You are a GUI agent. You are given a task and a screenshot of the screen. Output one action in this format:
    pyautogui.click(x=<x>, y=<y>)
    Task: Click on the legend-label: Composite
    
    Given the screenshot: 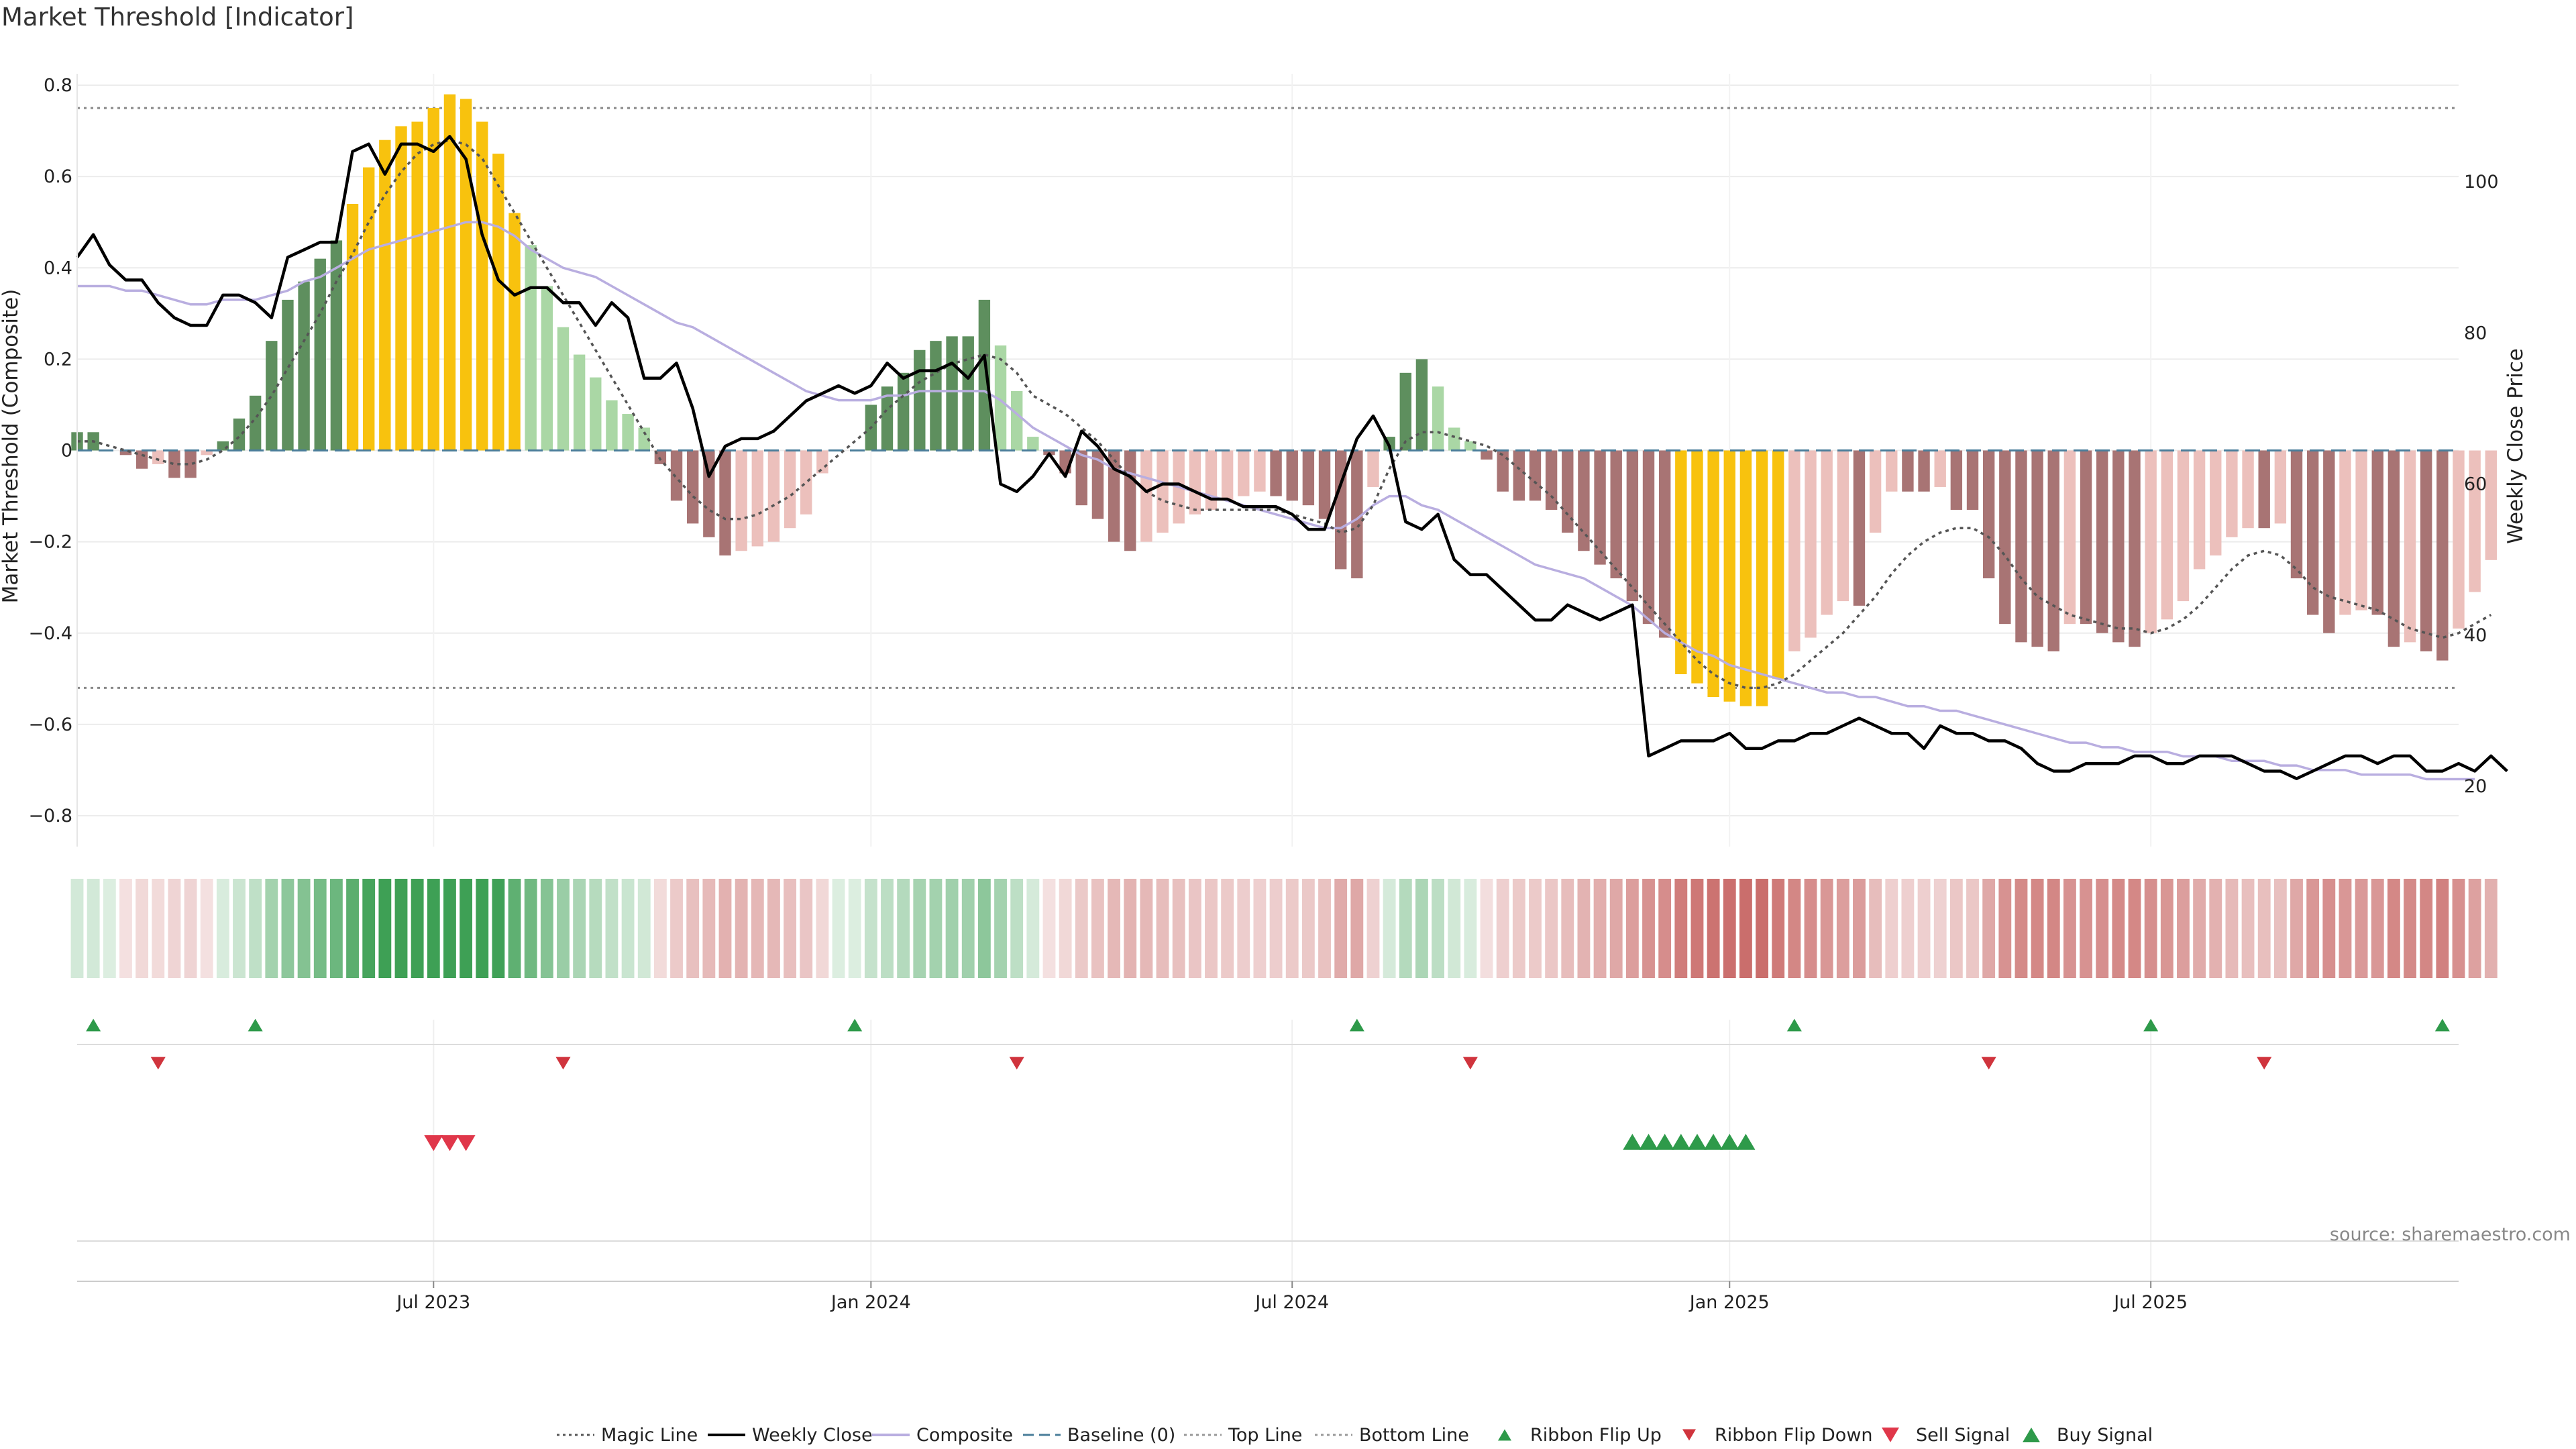 What is the action you would take?
    pyautogui.click(x=964, y=1435)
    